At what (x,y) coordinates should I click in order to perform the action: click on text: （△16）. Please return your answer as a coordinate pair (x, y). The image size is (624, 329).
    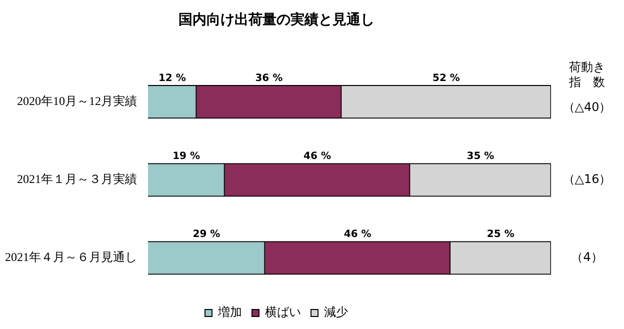
    Looking at the image, I should click on (587, 179).